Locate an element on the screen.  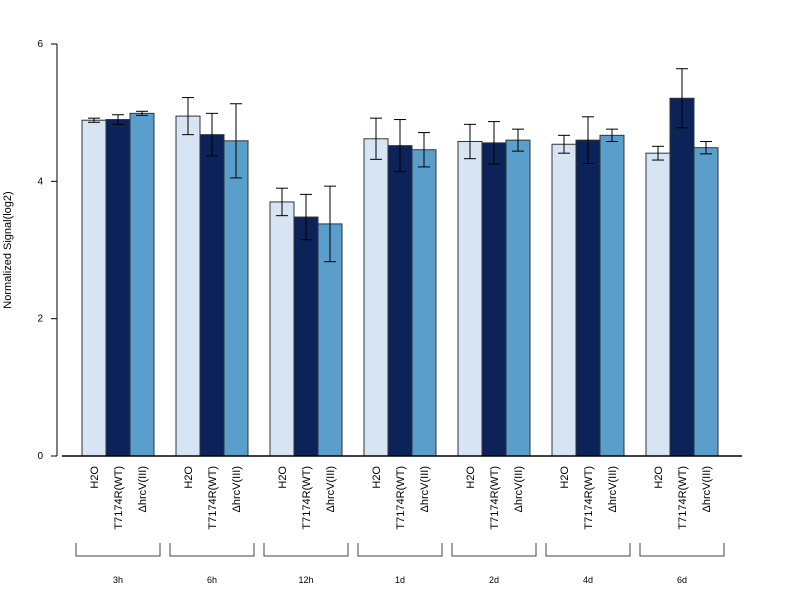
y-axis: 0 2 4 6 is located at coordinates (47, 250).